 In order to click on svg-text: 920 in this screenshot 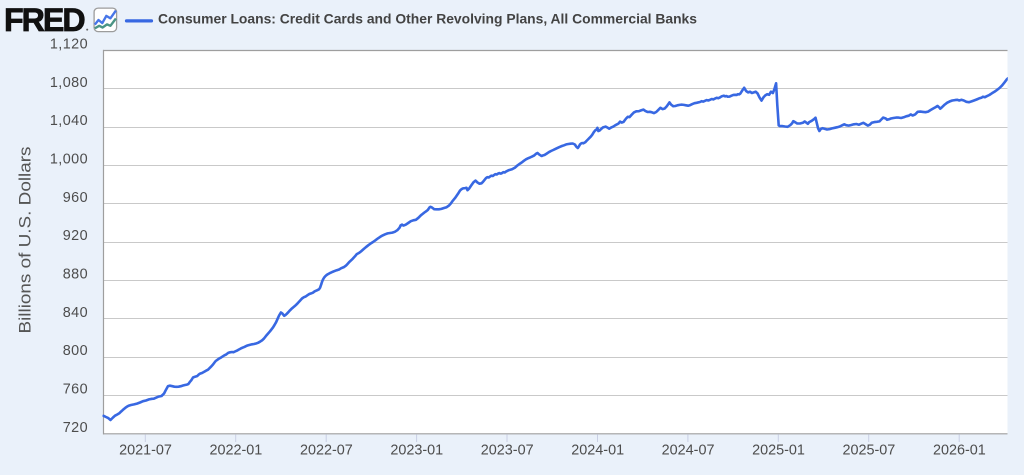, I will do `click(75, 236)`.